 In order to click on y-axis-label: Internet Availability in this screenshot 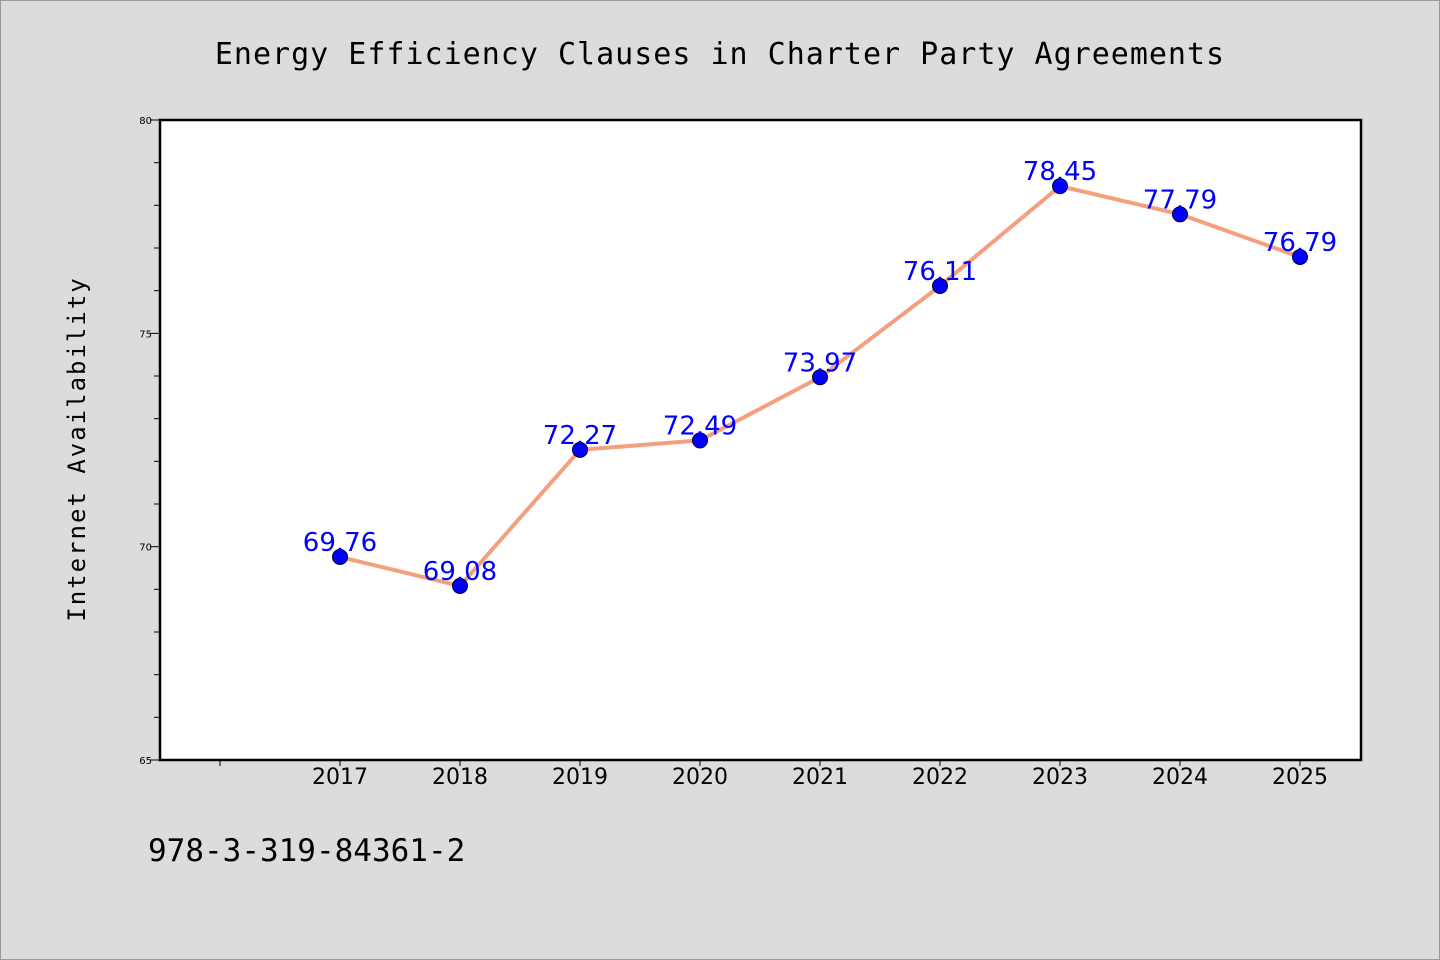, I will do `click(77, 448)`.